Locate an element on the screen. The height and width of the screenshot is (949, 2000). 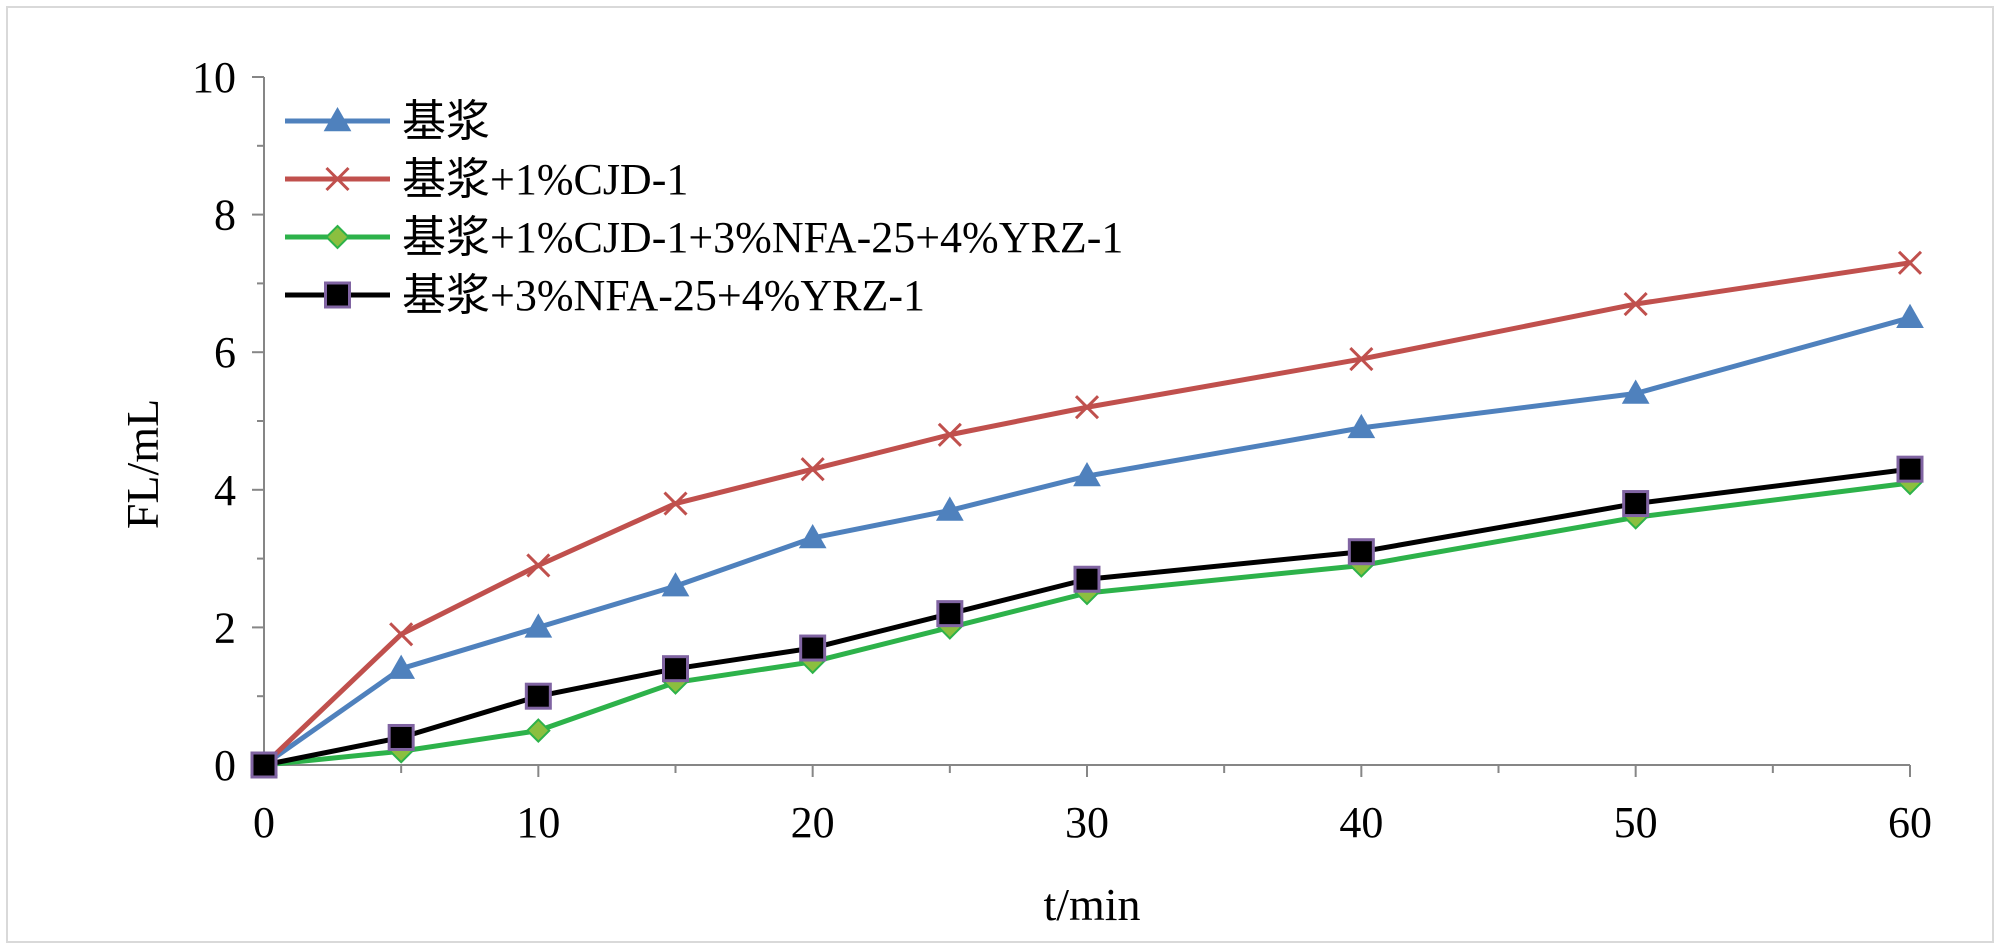
x-tick-label: 10 is located at coordinates (538, 822).